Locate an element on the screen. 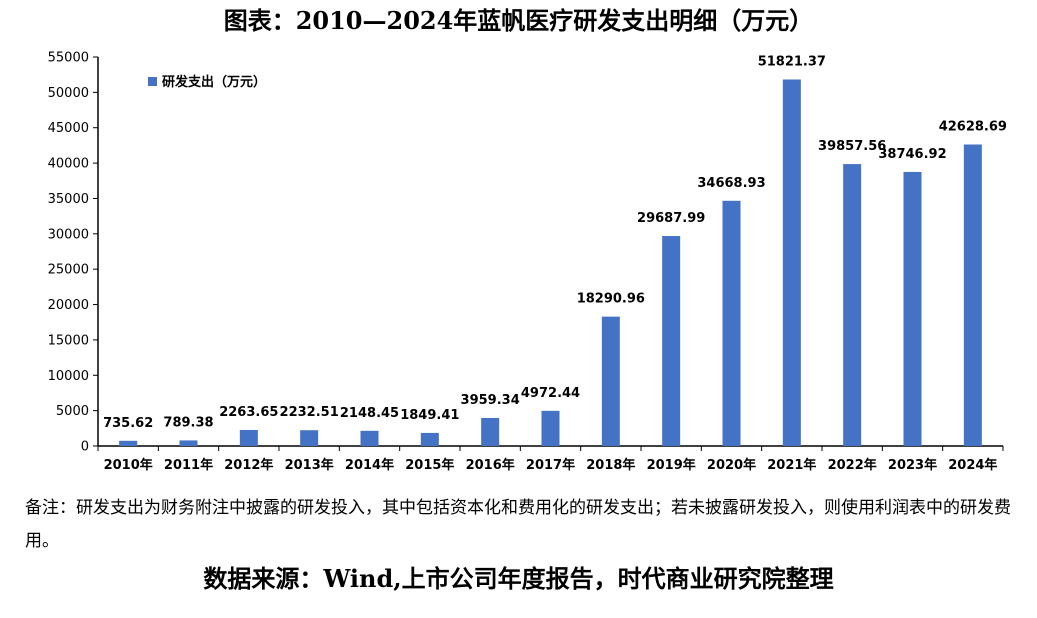  bar-2020年 is located at coordinates (731, 323).